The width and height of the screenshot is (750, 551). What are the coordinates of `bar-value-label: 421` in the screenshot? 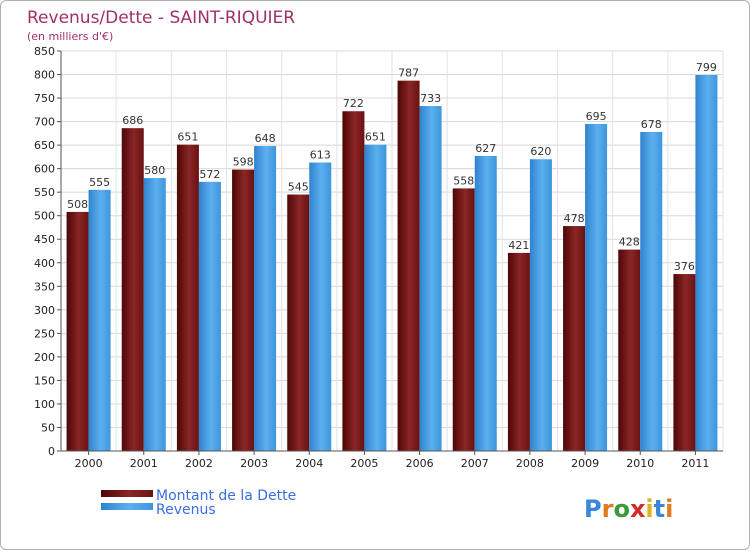 It's located at (518, 245).